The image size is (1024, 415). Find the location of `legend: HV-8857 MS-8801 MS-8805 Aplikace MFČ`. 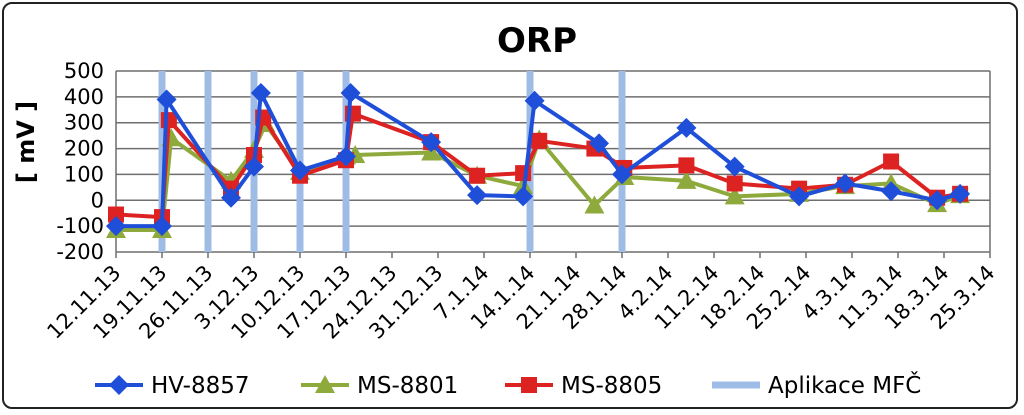

legend: HV-8857 MS-8801 MS-8805 Aplikace MFČ is located at coordinates (508, 385).